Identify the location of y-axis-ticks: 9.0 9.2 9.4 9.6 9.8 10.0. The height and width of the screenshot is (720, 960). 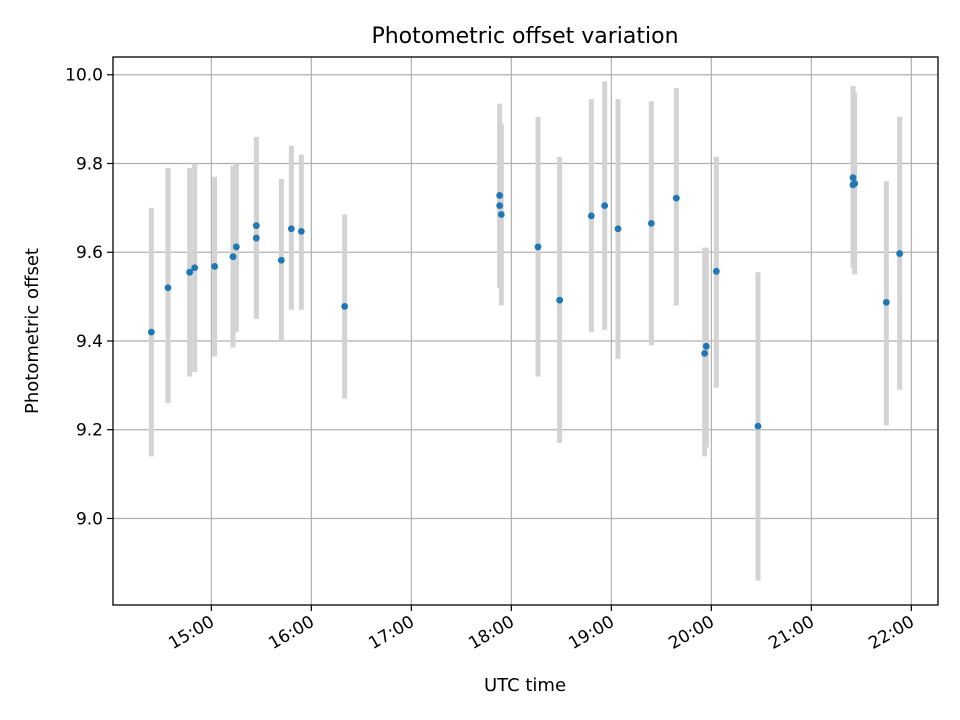
(89, 297).